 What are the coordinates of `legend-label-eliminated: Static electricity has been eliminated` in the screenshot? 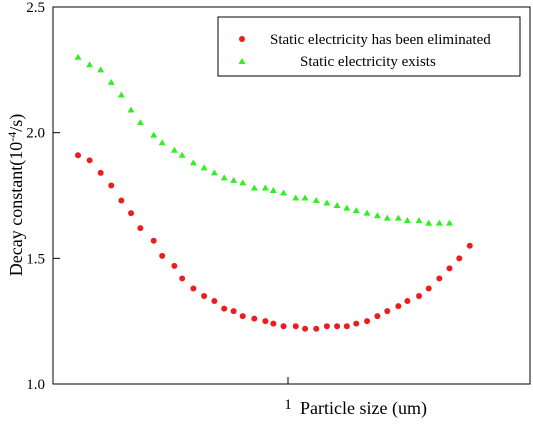 It's located at (380, 40).